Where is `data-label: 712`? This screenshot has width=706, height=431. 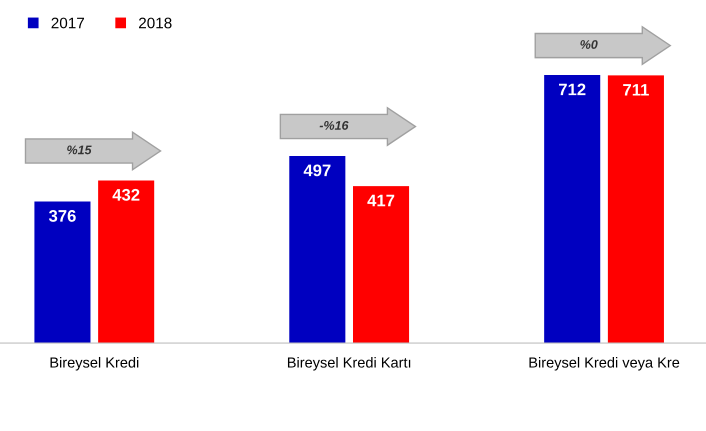
data-label: 712 is located at coordinates (572, 90).